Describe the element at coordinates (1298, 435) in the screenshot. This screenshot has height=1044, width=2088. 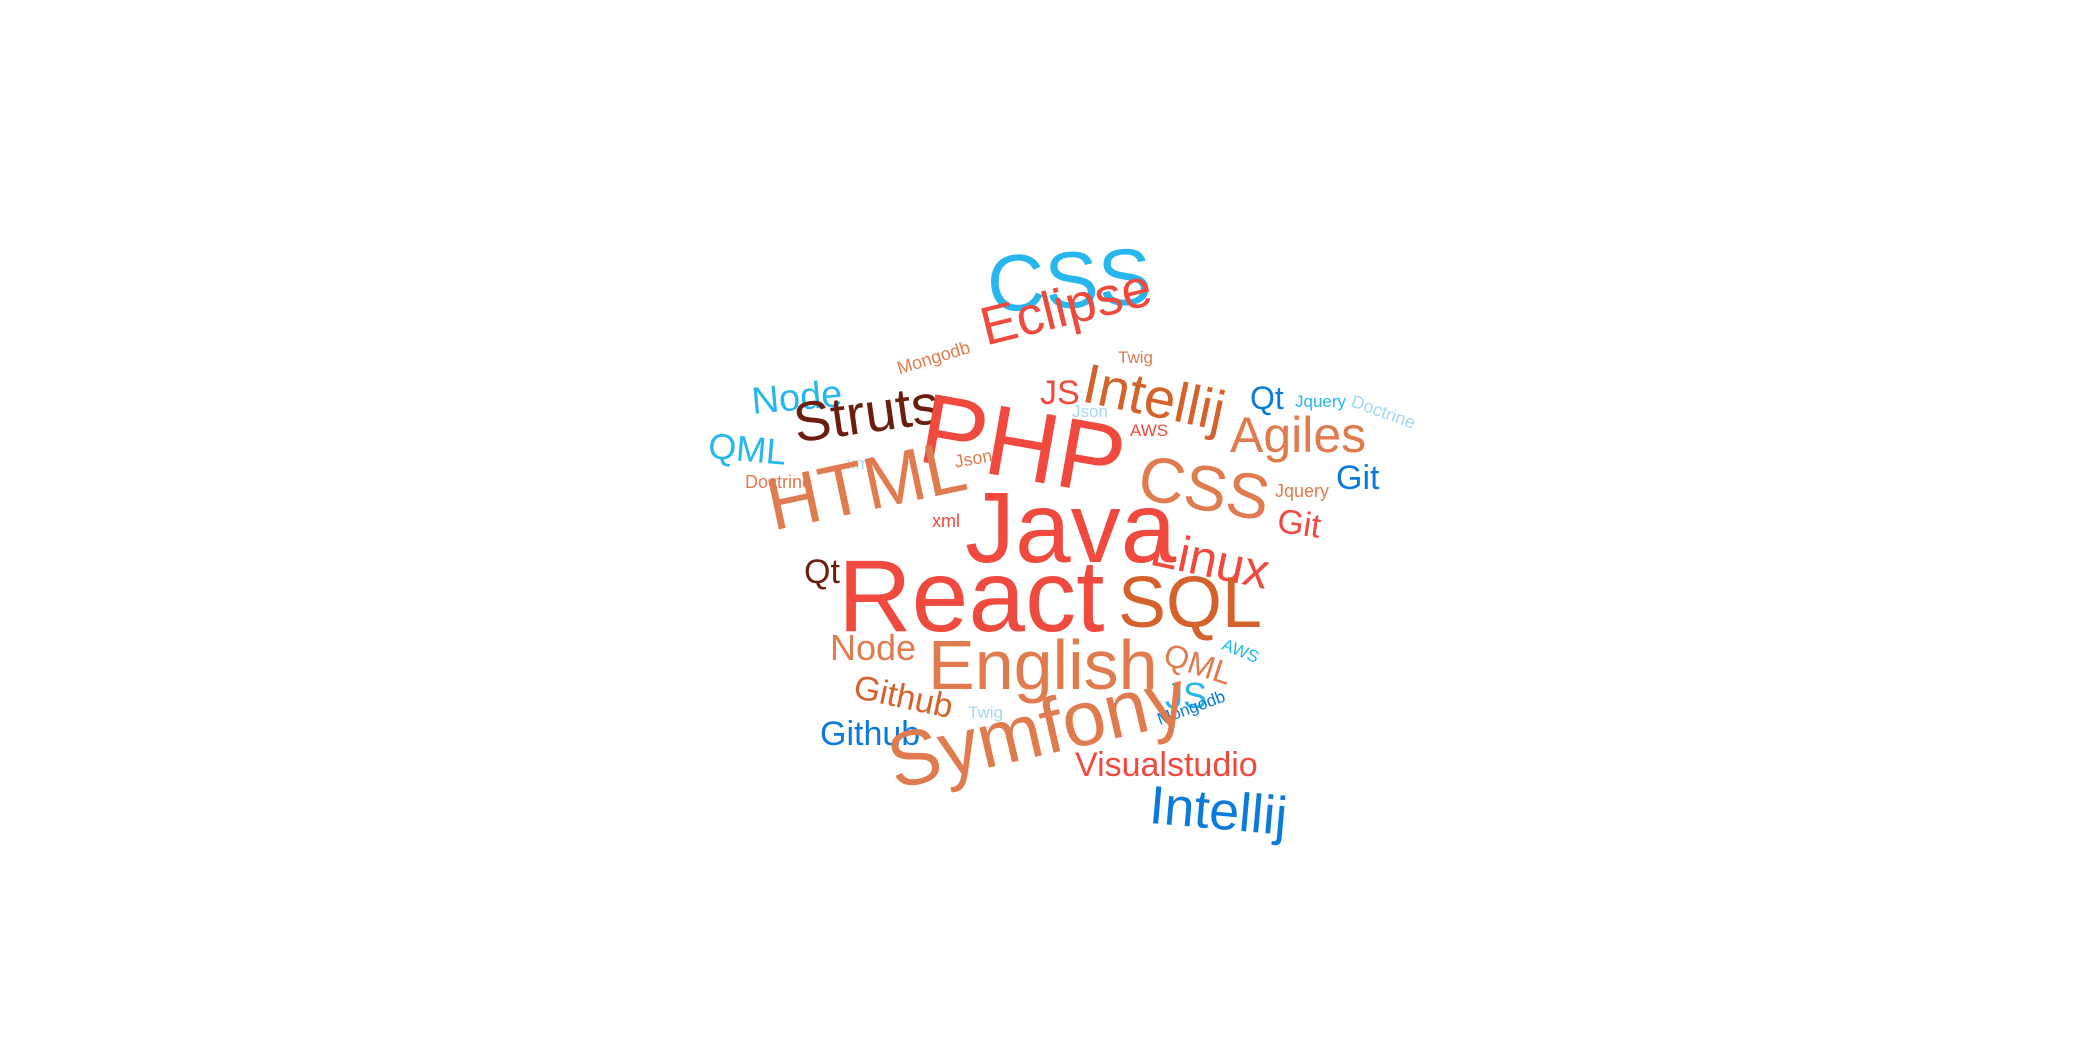
I see `word-agiles: Agiles` at that location.